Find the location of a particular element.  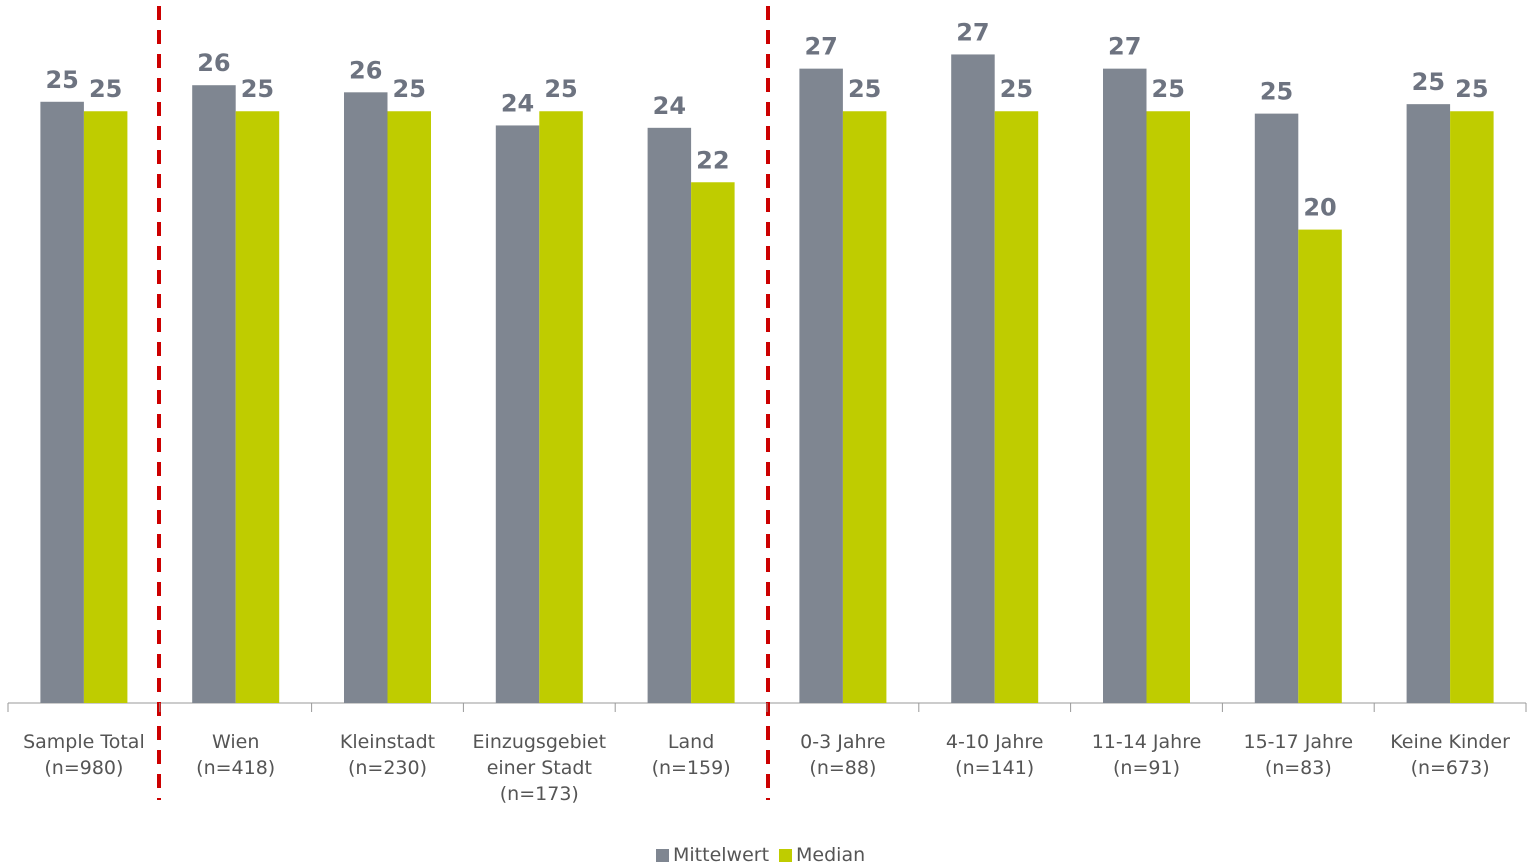

x-tick-label: 0-3 Jahre (n=88) is located at coordinates (843, 755).